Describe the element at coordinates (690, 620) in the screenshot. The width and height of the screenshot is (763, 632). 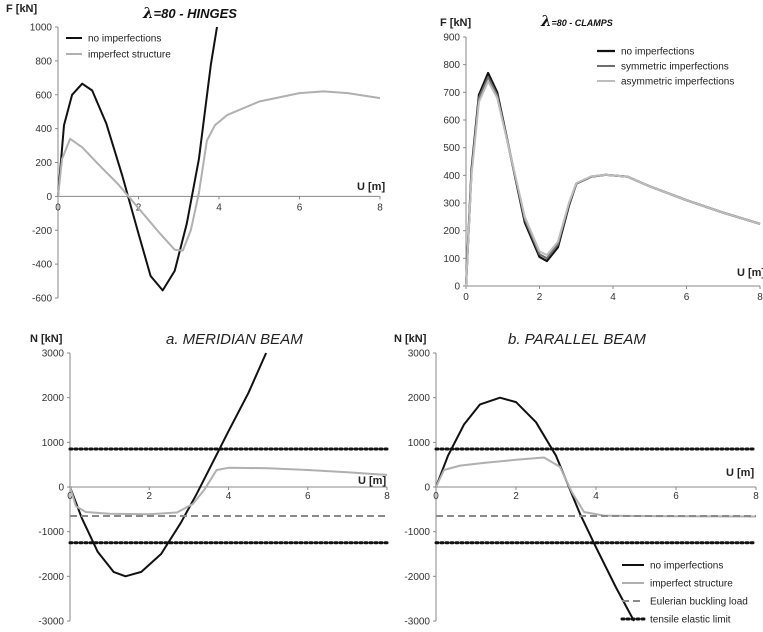
I see `legend-label: tensile elastic limit` at that location.